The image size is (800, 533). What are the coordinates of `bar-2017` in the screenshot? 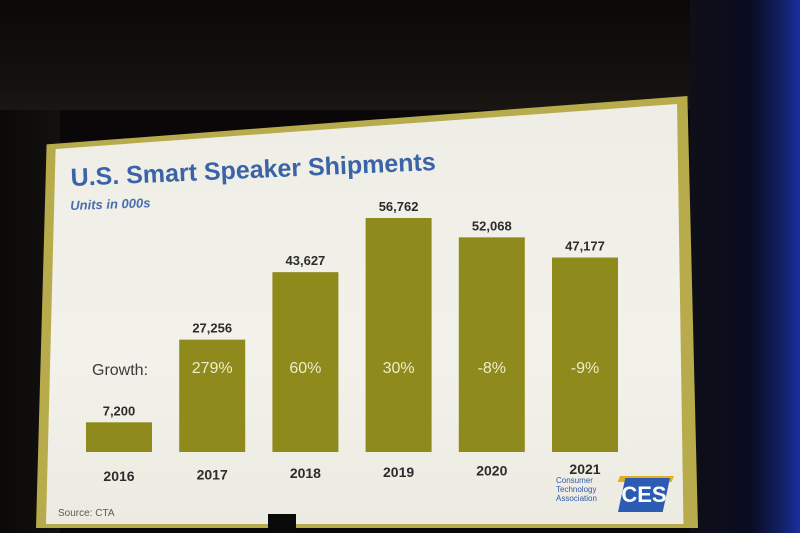 It's located at (212, 395).